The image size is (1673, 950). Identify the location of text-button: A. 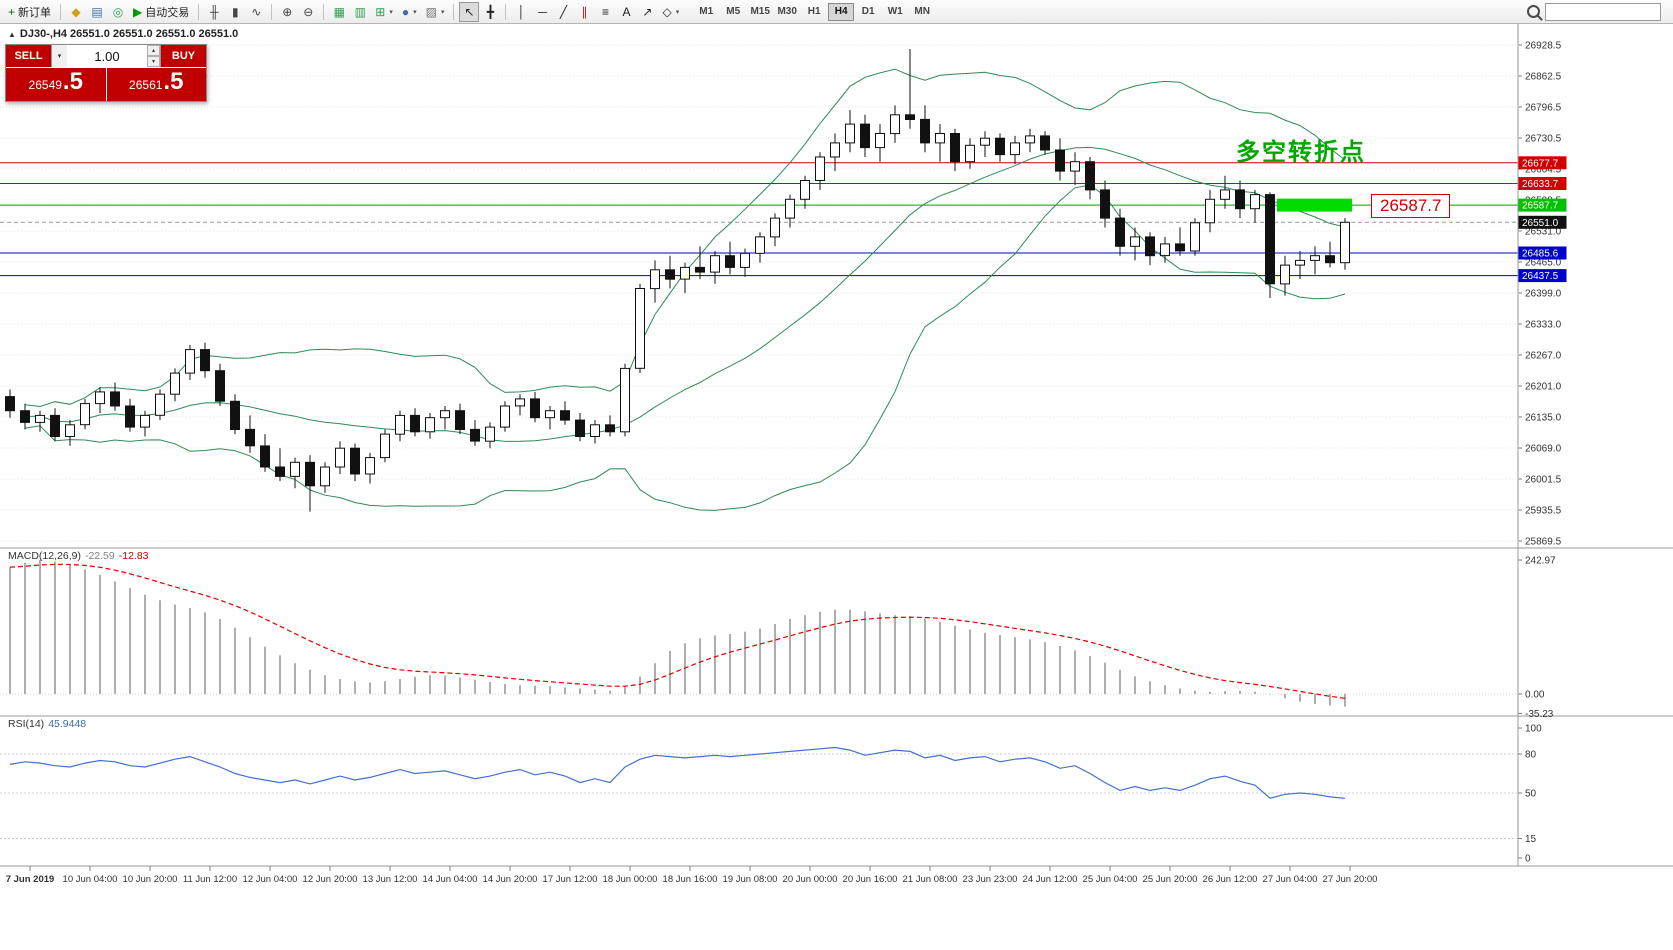
(626, 12).